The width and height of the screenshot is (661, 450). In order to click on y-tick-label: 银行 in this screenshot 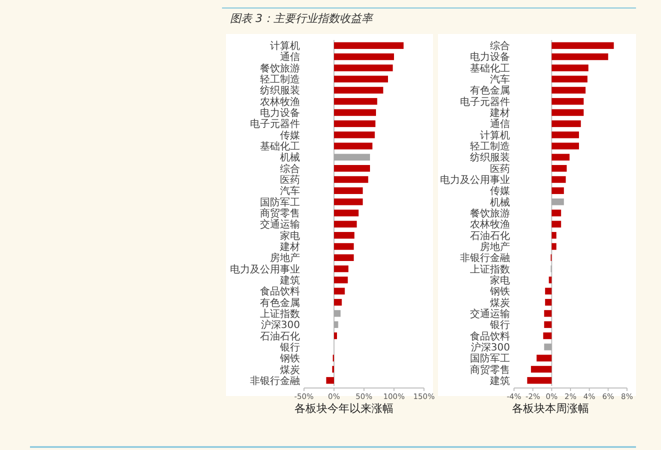, I will do `click(499, 326)`.